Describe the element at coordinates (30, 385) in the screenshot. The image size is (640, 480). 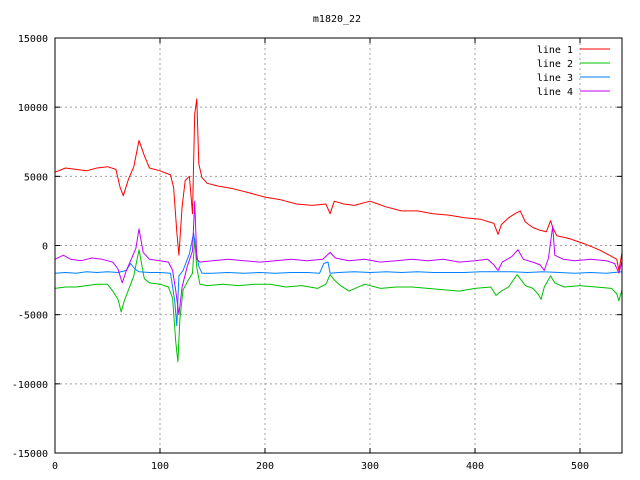
I see `y-tick-label: -10000` at that location.